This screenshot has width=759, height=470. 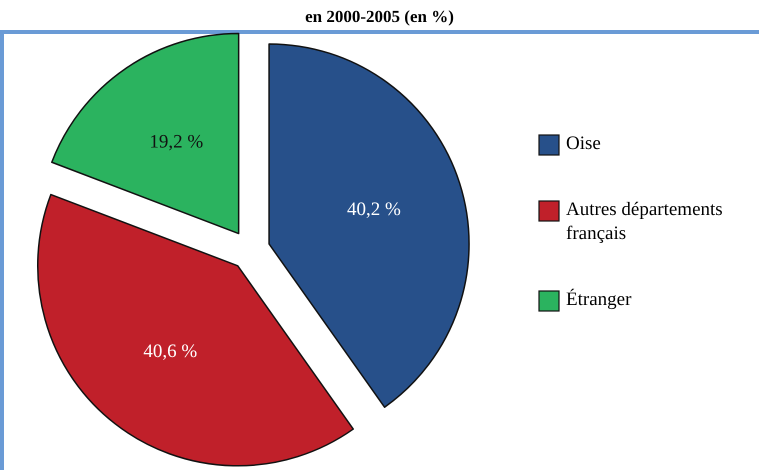 What do you see at coordinates (599, 299) in the screenshot?
I see `legend-label: Étranger` at bounding box center [599, 299].